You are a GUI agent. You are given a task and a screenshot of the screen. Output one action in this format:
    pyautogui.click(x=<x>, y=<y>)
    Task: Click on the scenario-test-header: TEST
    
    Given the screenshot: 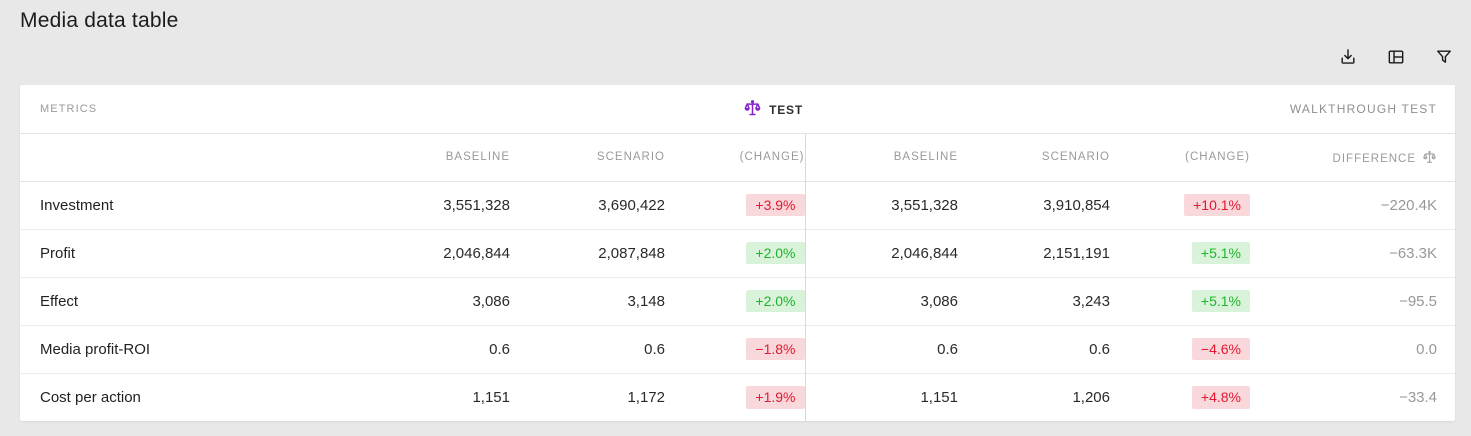 What is the action you would take?
    pyautogui.click(x=577, y=109)
    